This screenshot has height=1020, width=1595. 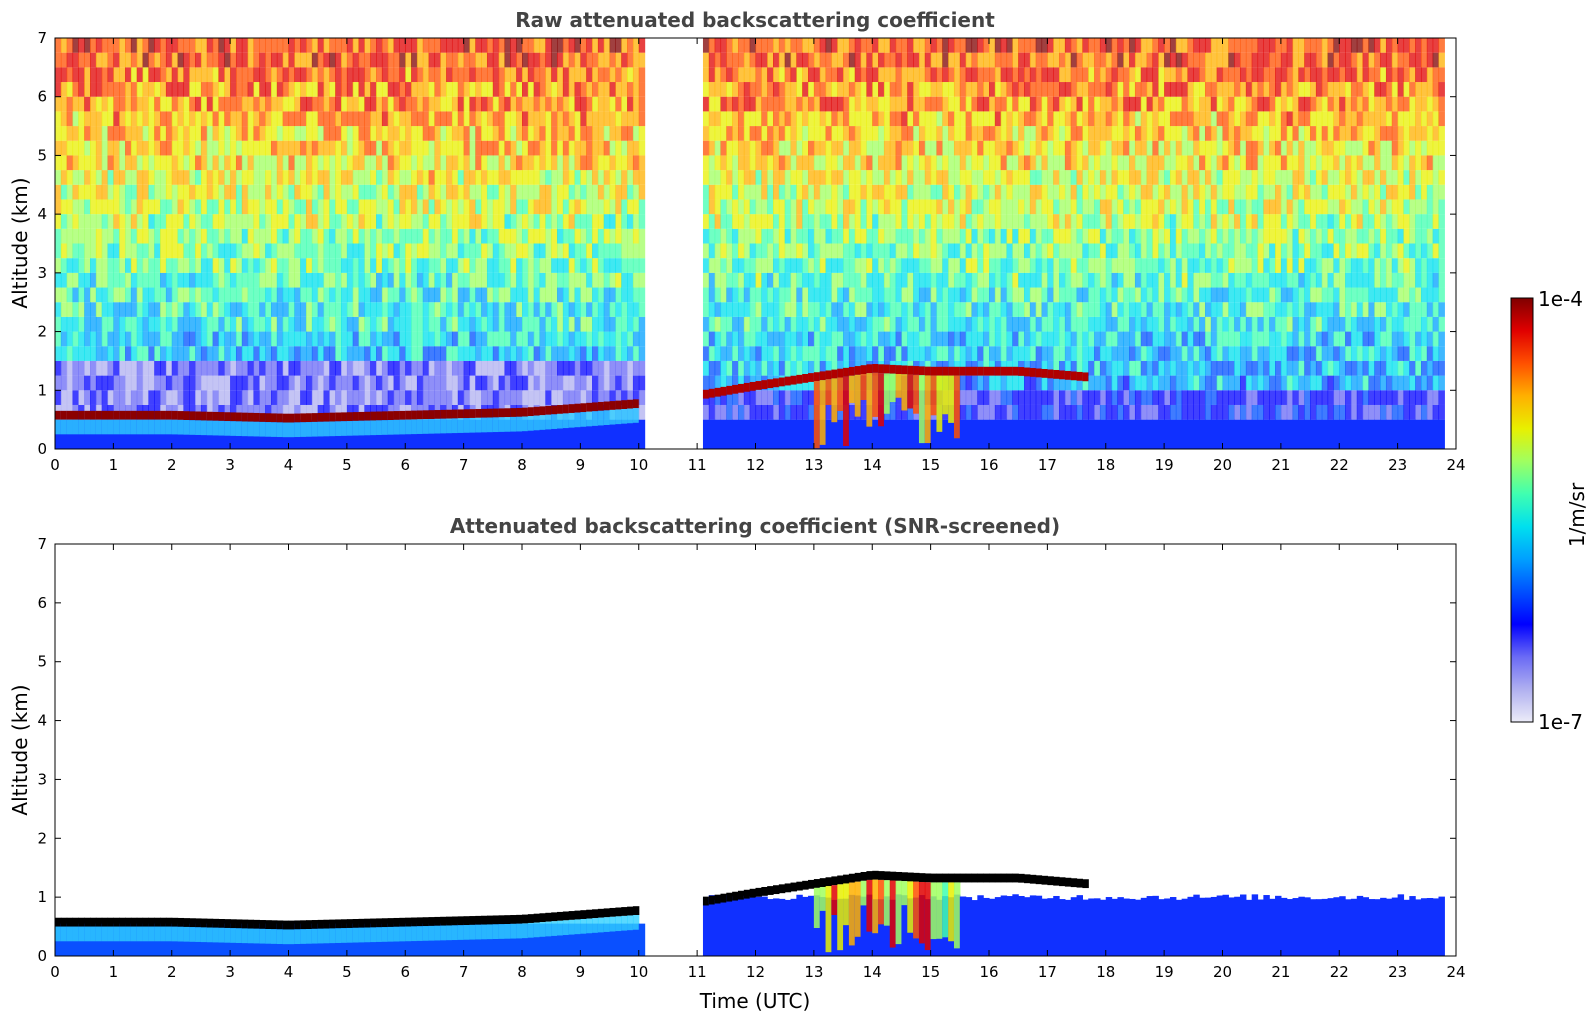 What do you see at coordinates (823, 376) in the screenshot?
I see `cloud-layer-cell` at bounding box center [823, 376].